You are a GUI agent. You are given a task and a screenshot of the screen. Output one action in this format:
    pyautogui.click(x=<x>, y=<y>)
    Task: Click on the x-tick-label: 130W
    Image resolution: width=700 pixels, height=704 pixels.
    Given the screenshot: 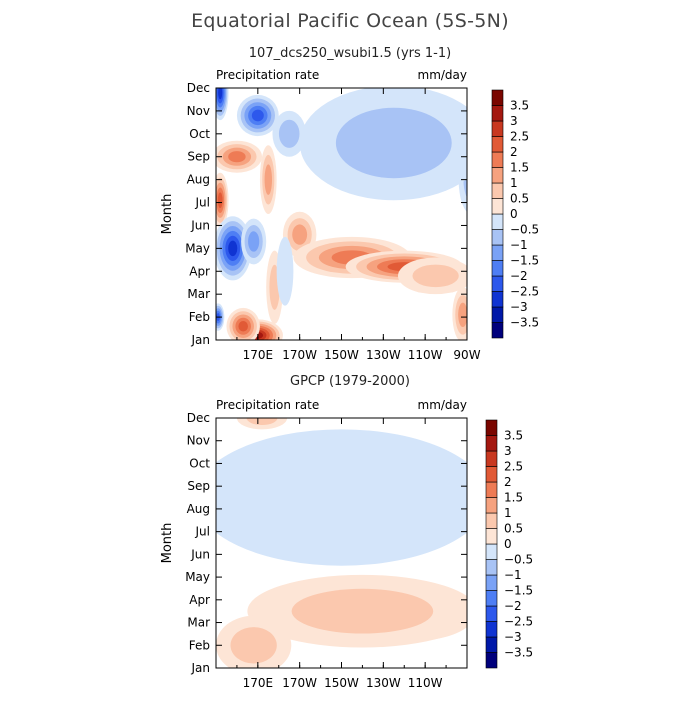 What is the action you would take?
    pyautogui.click(x=383, y=355)
    